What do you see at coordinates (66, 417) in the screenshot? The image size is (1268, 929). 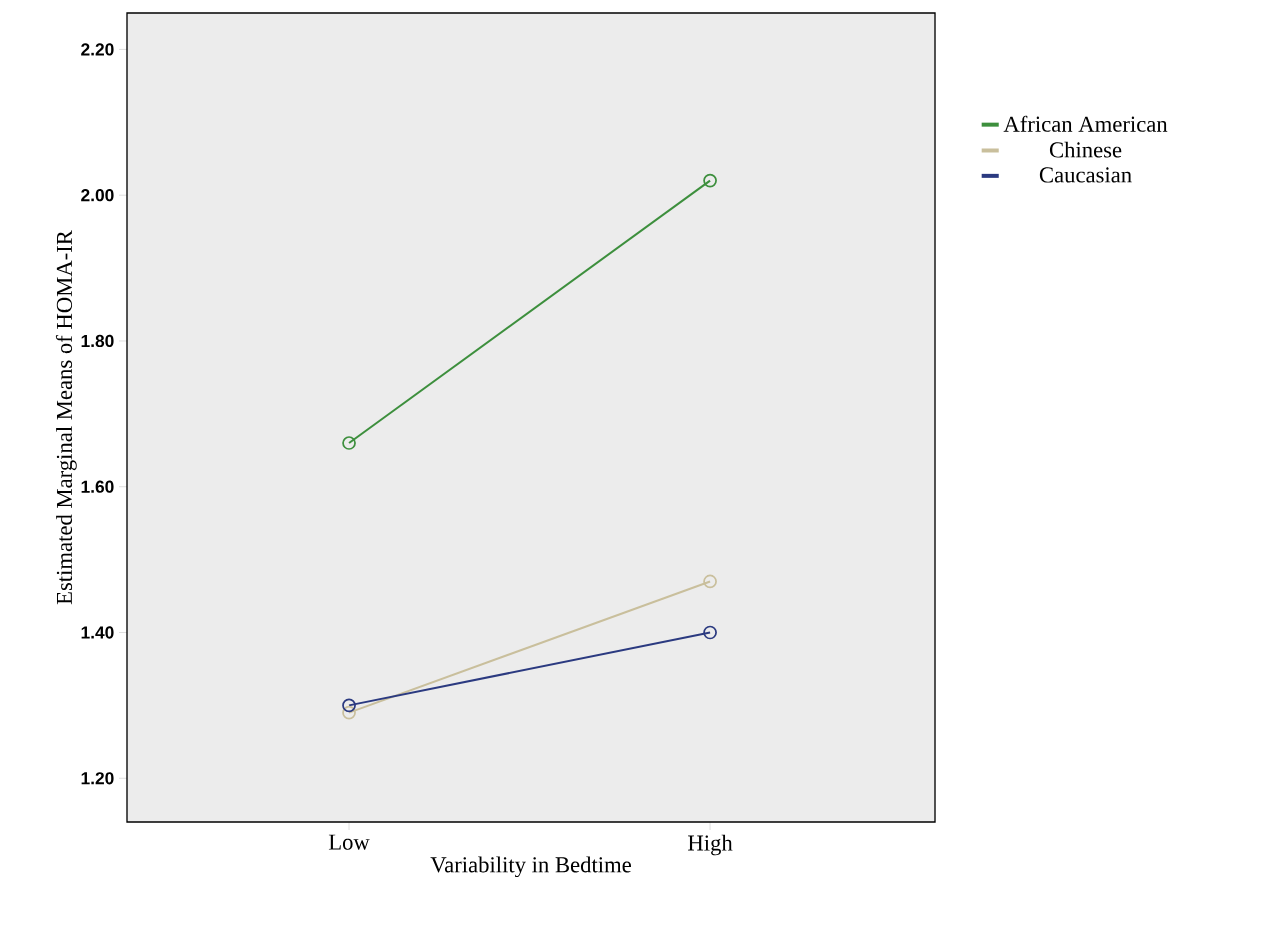 I see `y-axis-title: Estimated Marginal Means of HOMA-IR` at bounding box center [66, 417].